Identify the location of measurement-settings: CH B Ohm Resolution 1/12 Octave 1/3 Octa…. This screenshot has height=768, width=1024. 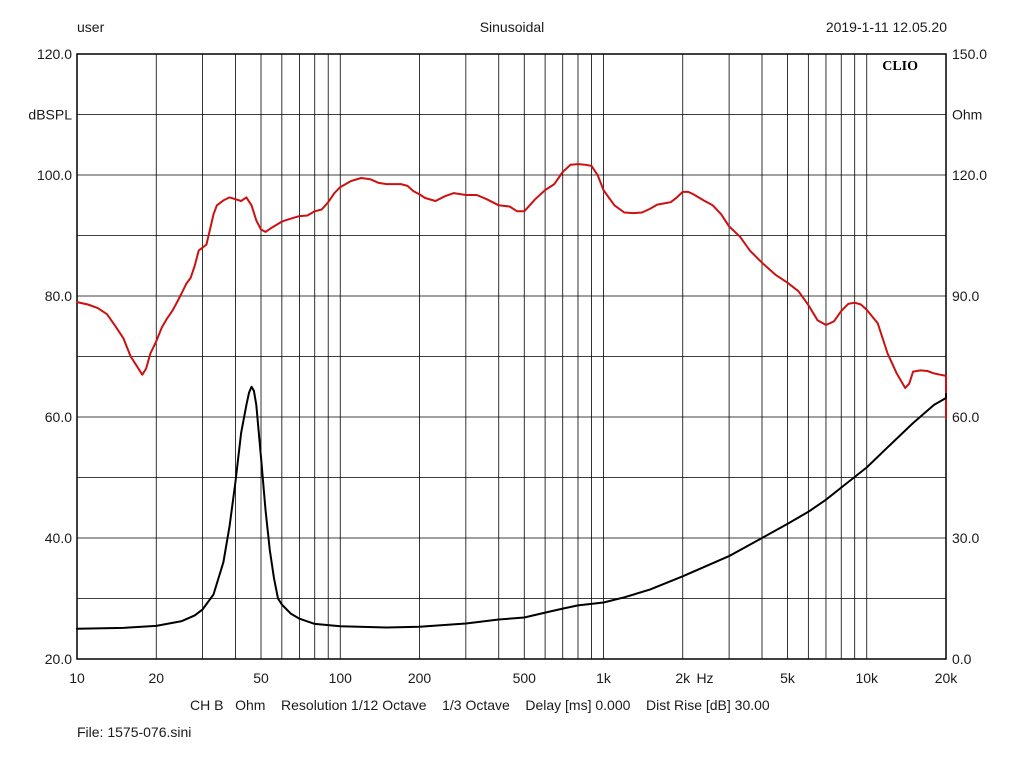
(480, 705).